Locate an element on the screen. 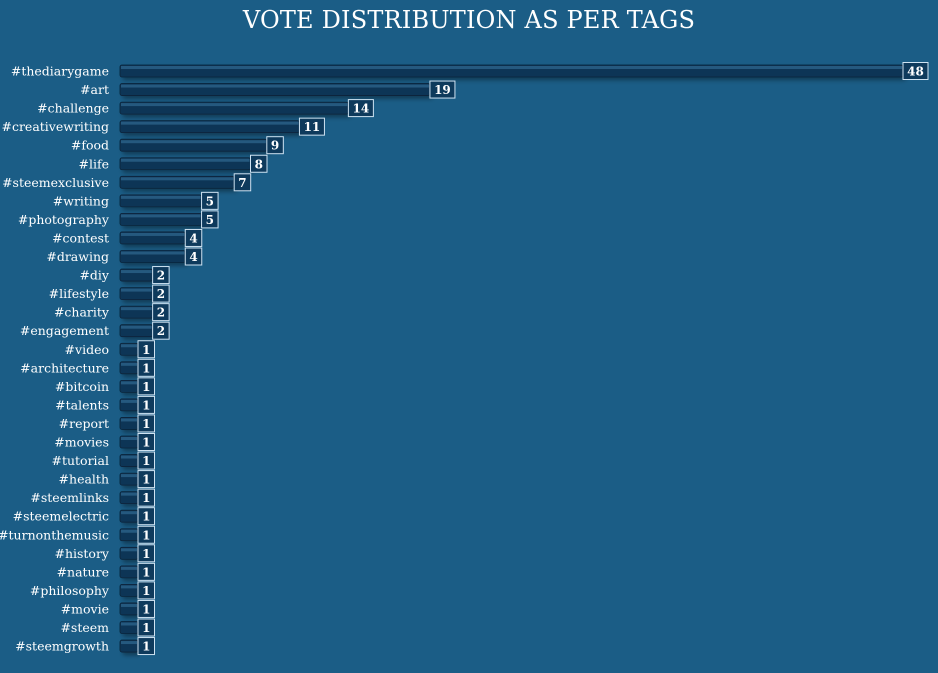 Image resolution: width=938 pixels, height=673 pixels. category-label: #nature is located at coordinates (83, 571).